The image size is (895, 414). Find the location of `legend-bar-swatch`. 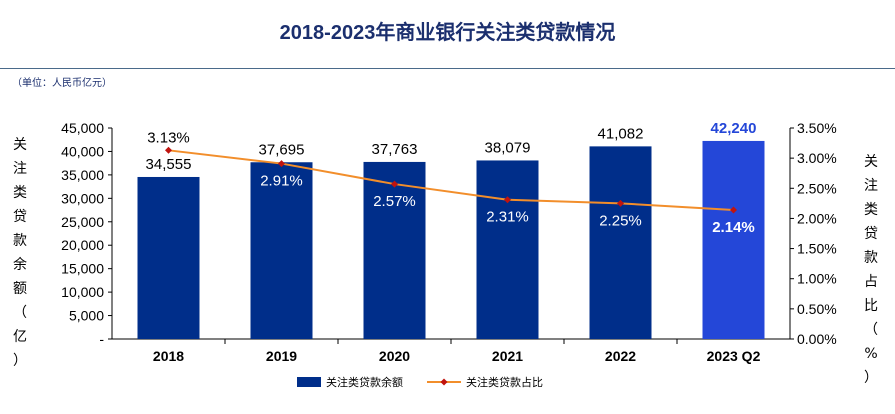

legend-bar-swatch is located at coordinates (309, 382).